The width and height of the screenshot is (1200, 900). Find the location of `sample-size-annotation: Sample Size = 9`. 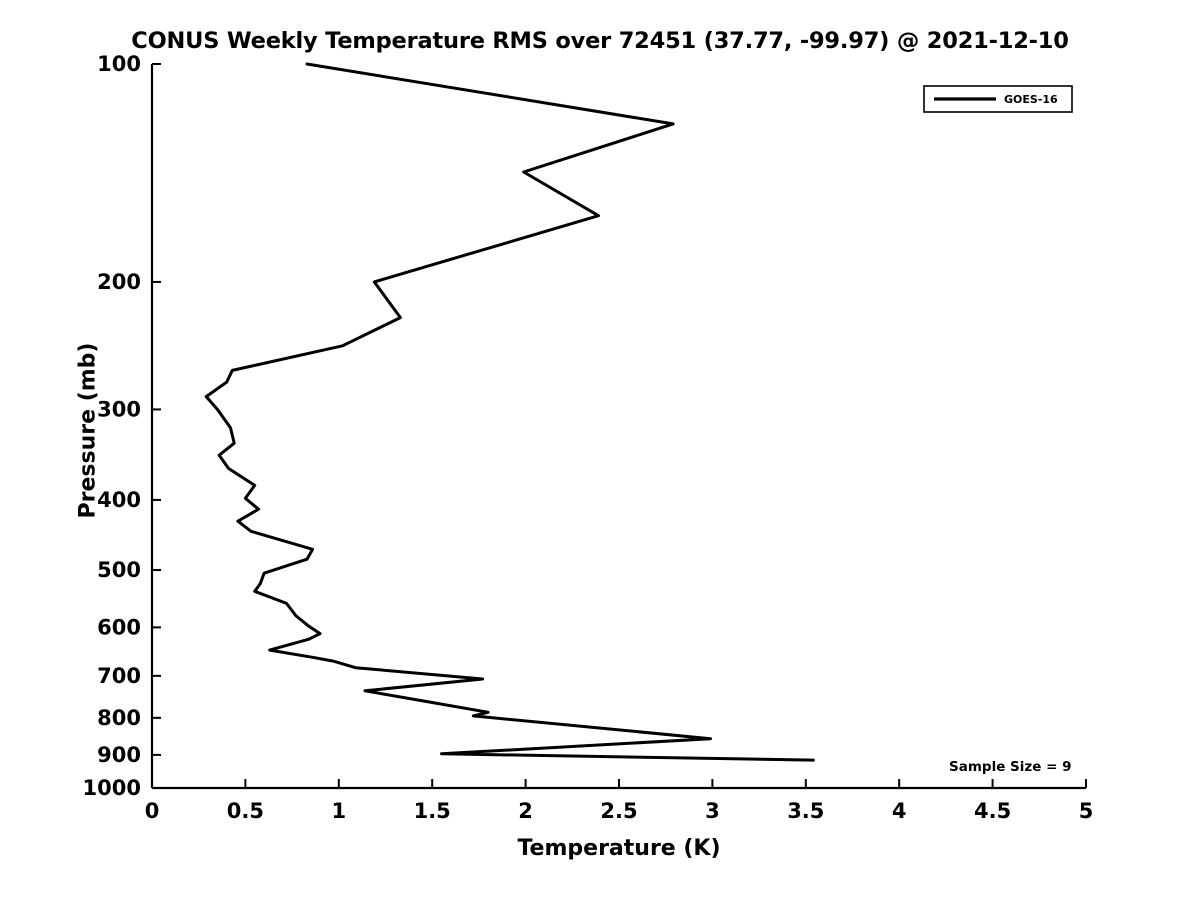

sample-size-annotation: Sample Size = 9 is located at coordinates (1010, 767).